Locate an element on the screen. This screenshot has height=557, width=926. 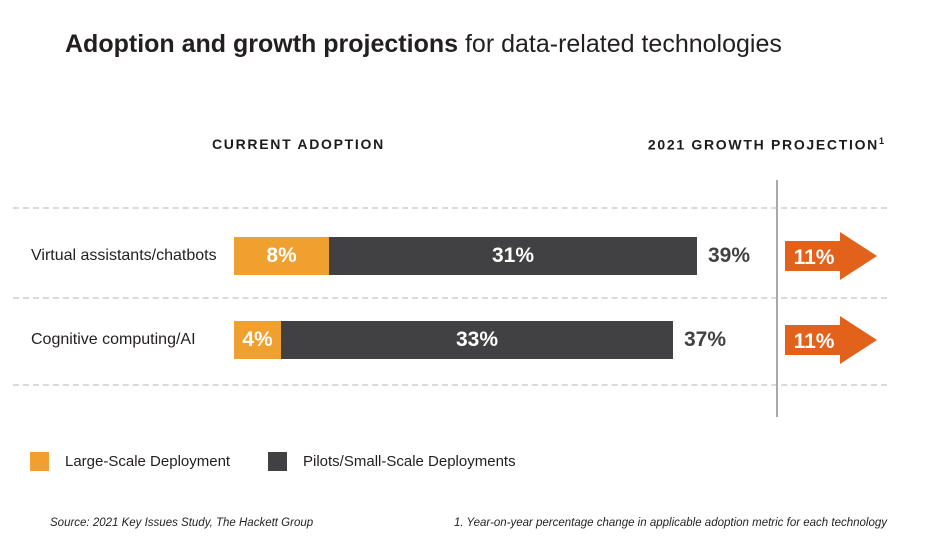
row-category-label: Virtual assistants/chatbots is located at coordinates (124, 255).